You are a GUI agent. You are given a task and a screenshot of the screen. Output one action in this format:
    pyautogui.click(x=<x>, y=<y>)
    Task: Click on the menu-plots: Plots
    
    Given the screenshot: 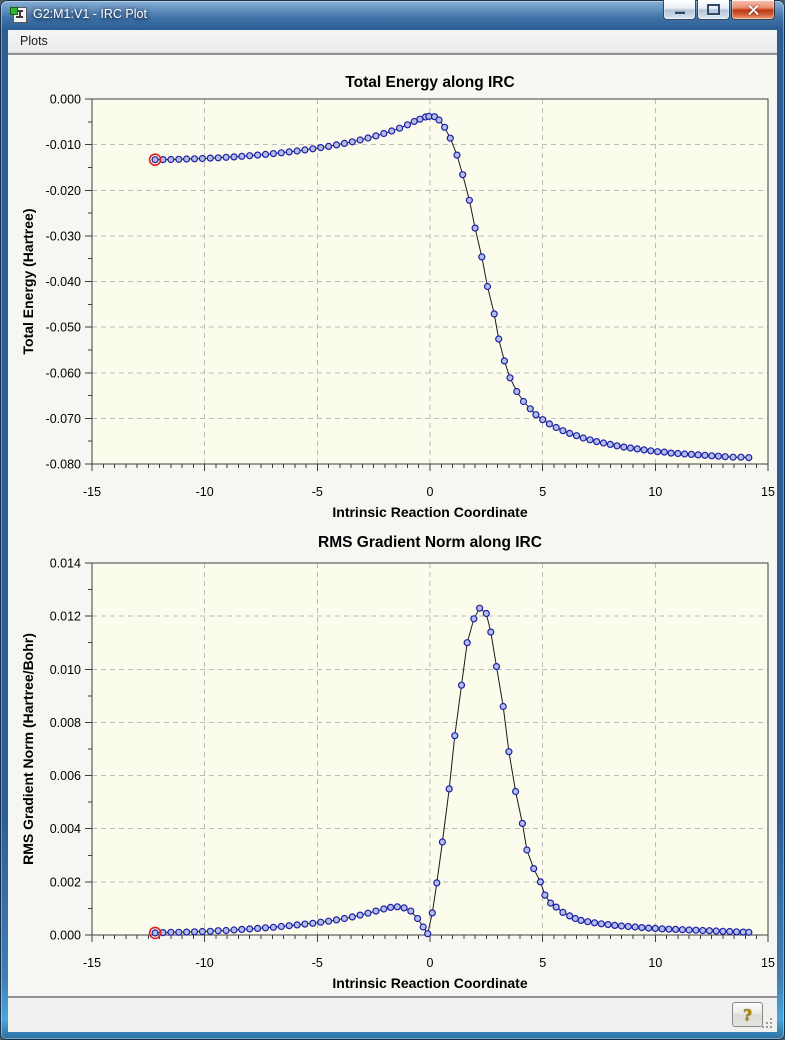 What is the action you would take?
    pyautogui.click(x=34, y=41)
    